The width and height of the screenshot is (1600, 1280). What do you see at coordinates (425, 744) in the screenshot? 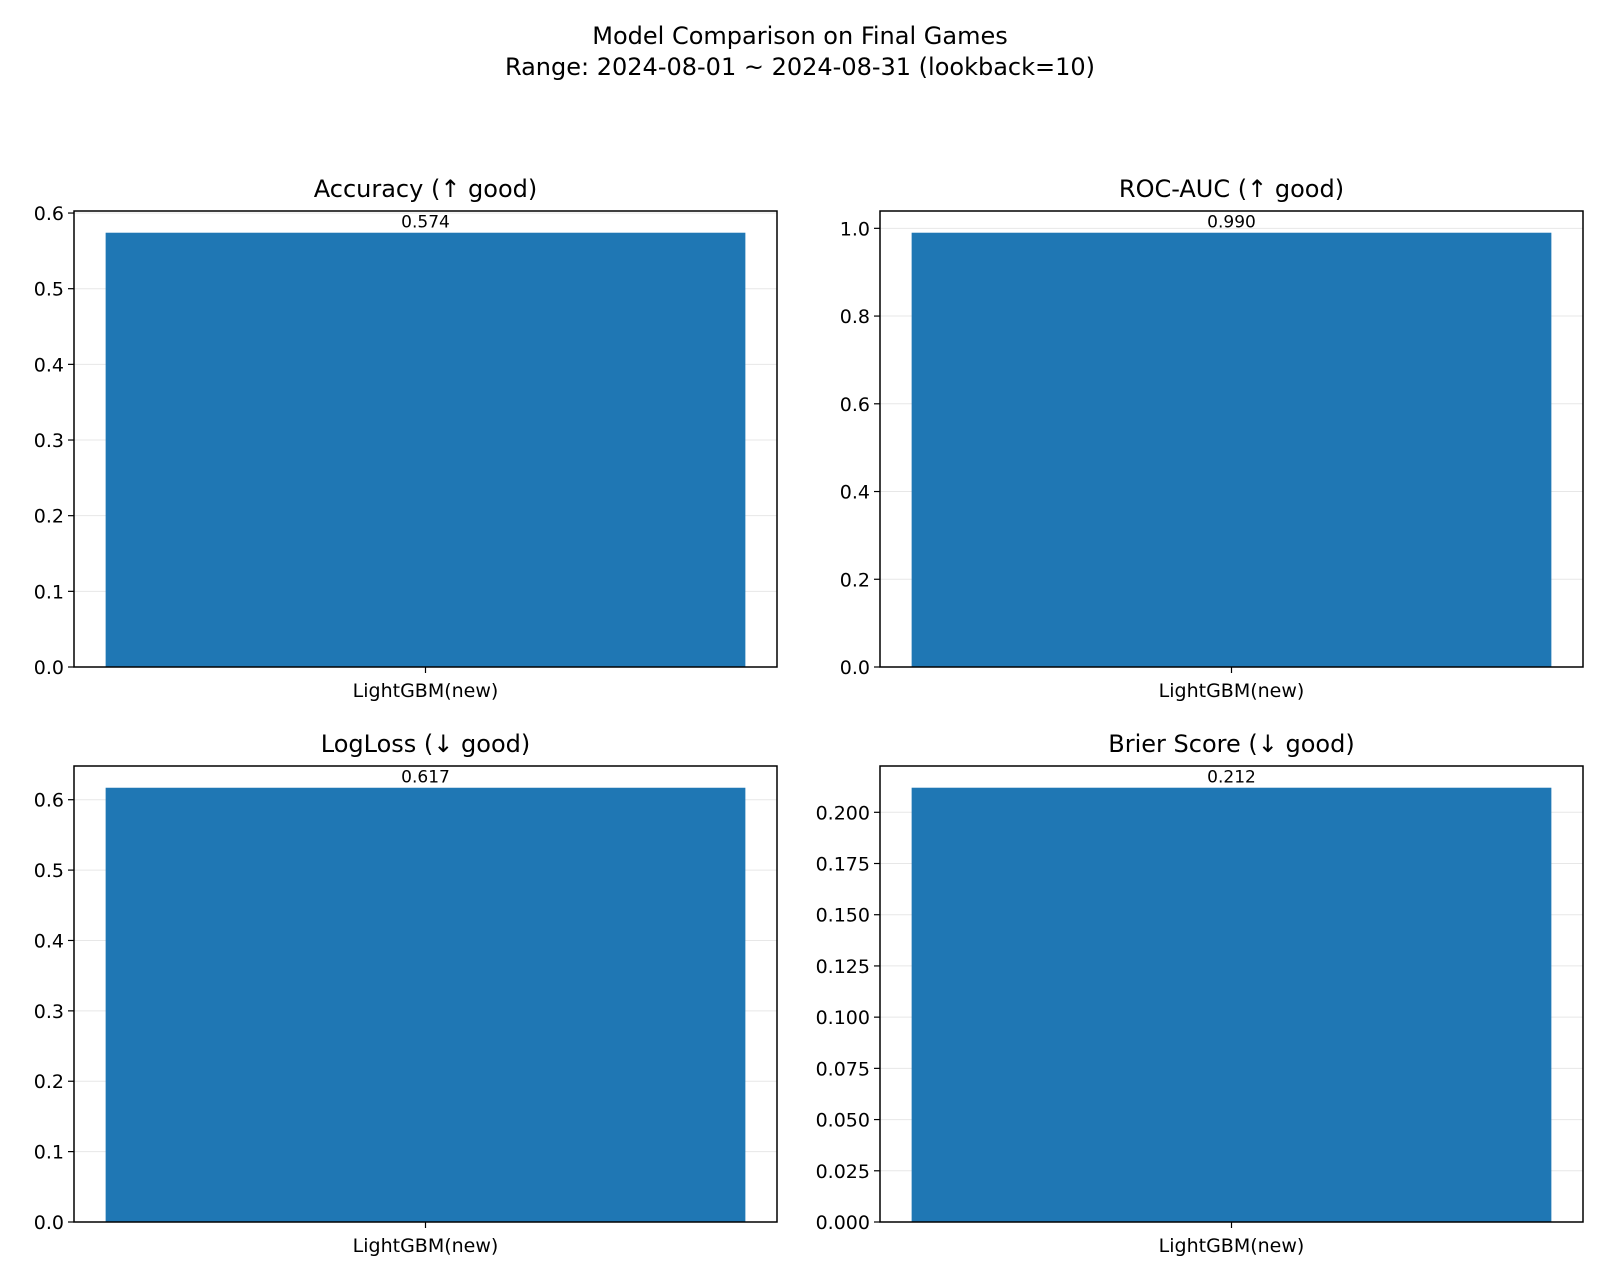
I see `panel-title: LogLoss (↓ good)` at bounding box center [425, 744].